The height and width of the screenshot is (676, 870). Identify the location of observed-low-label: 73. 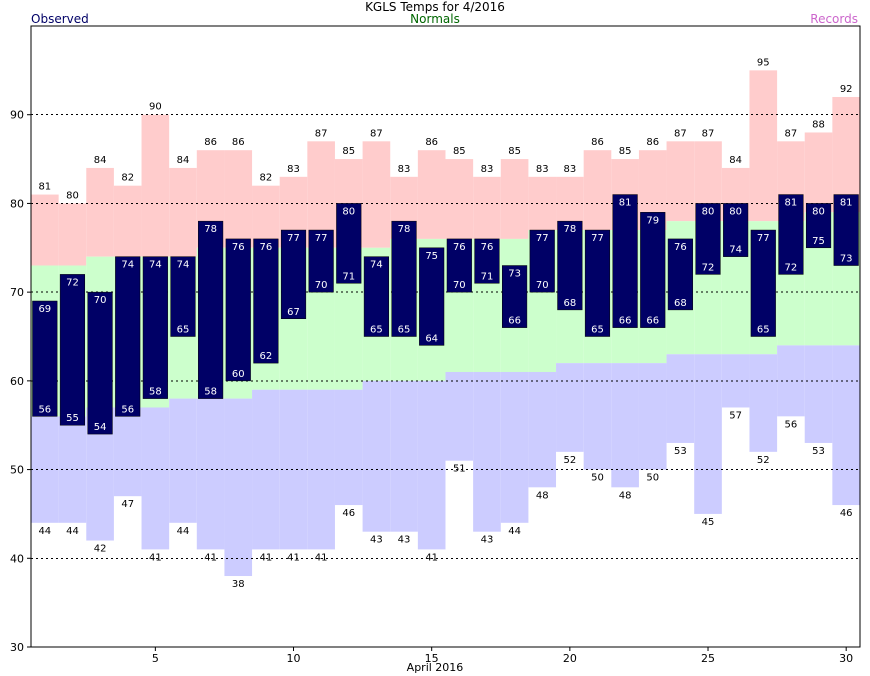
(846, 259).